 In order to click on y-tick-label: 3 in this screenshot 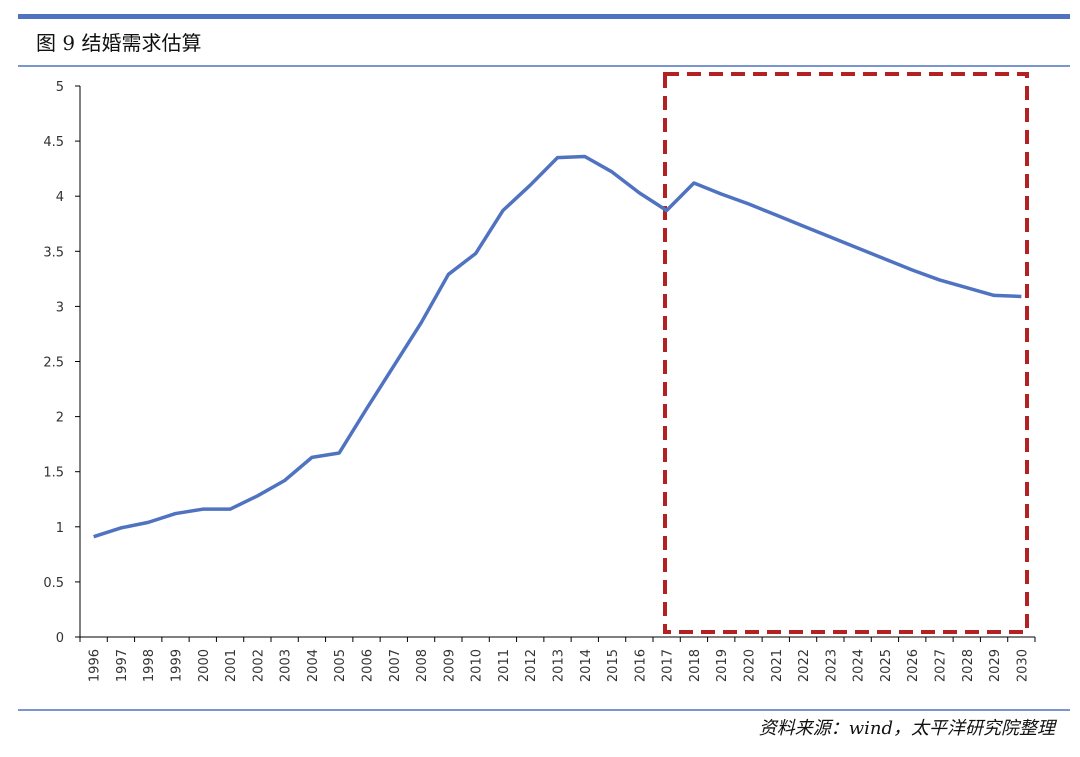, I will do `click(60, 307)`.